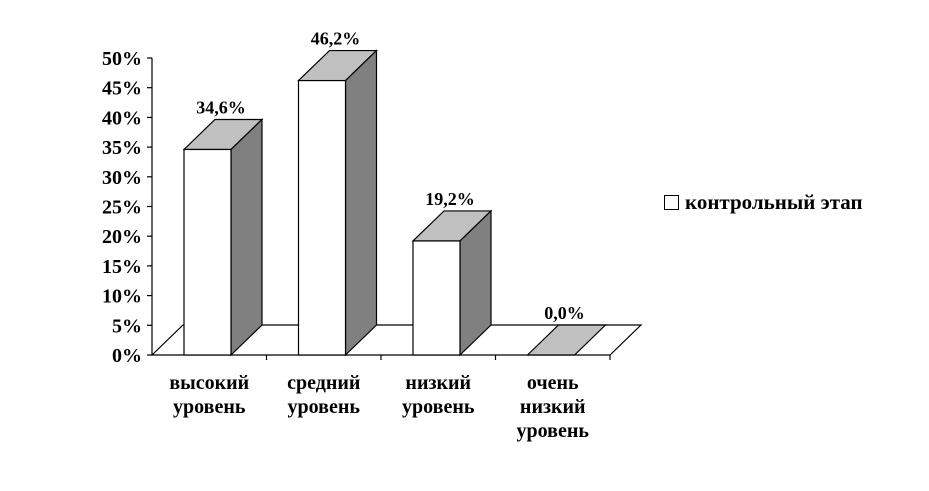  Describe the element at coordinates (122, 208) in the screenshot. I see `y-tick-label: 25%` at that location.